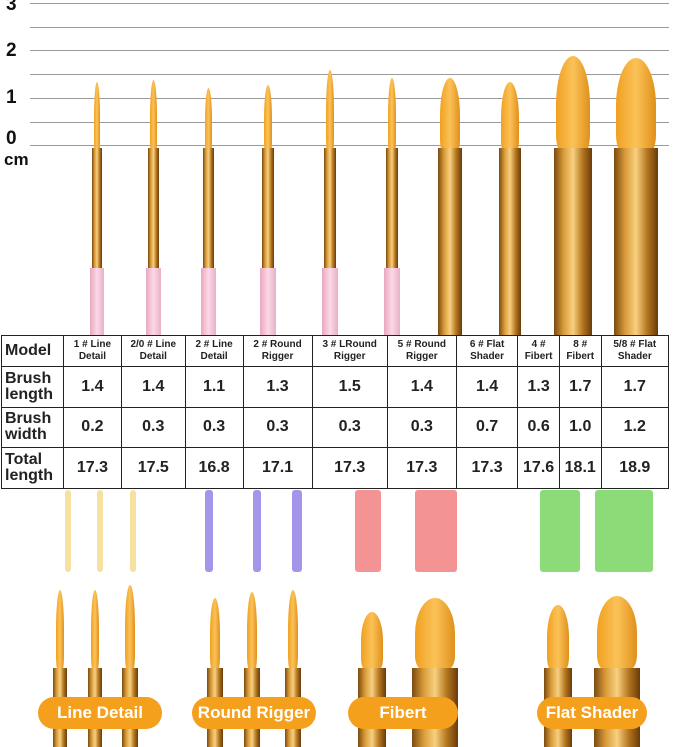  I want to click on row-label: Brush width, so click(32, 427).